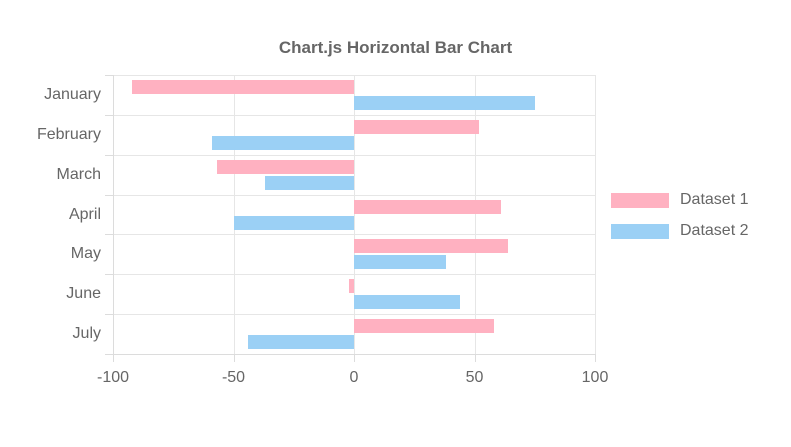  I want to click on y-category-label: May, so click(85, 254).